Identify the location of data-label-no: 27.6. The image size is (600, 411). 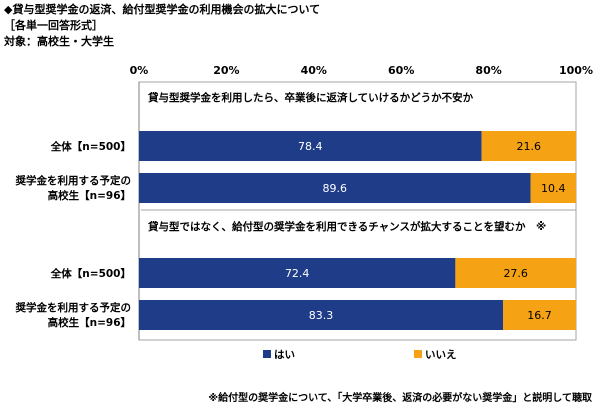
(515, 273).